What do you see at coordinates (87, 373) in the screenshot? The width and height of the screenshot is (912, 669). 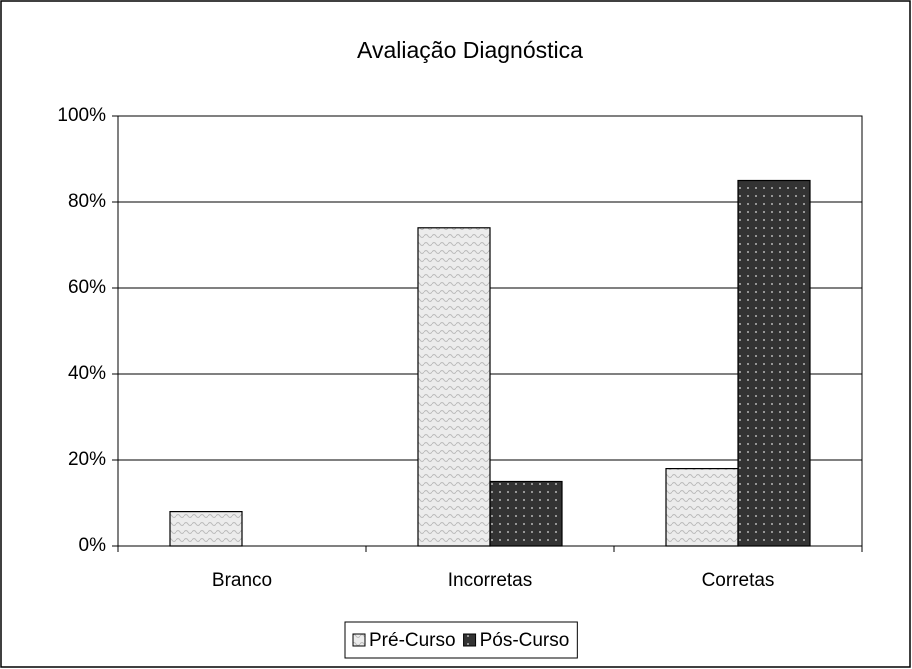 I see `y-tick-label: 40%` at bounding box center [87, 373].